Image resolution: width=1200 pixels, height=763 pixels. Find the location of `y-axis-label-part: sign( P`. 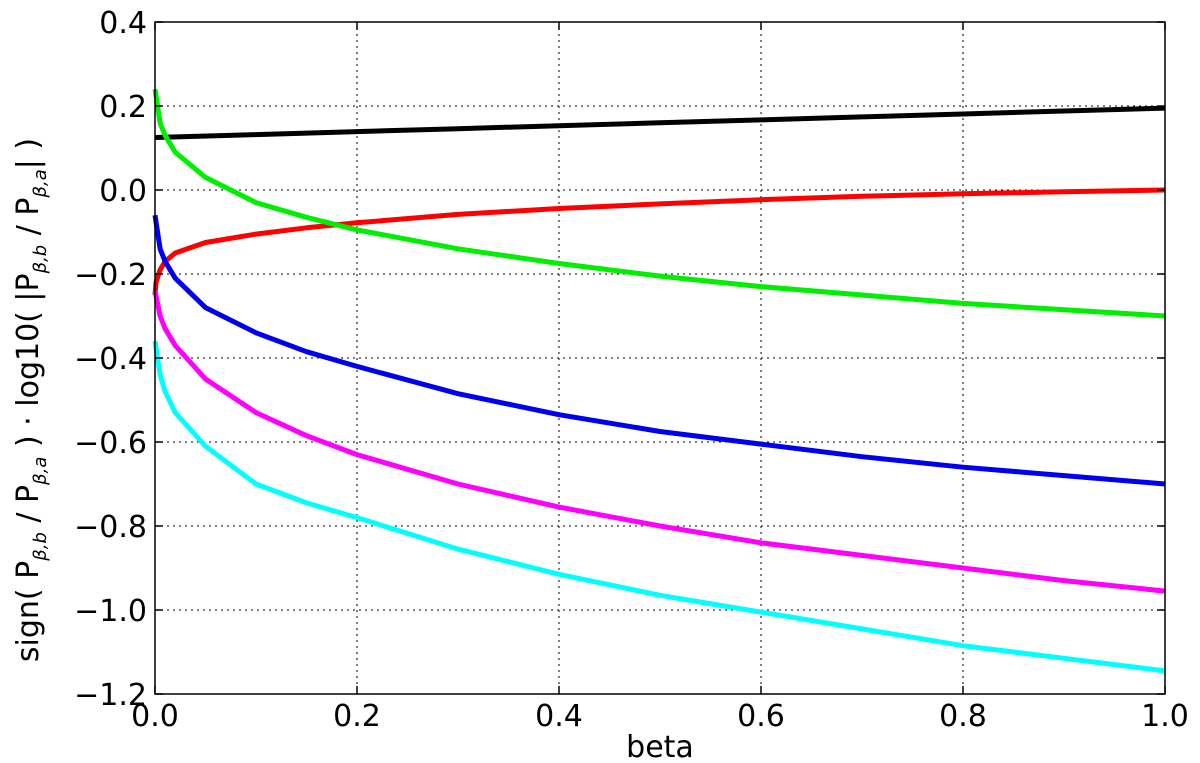

y-axis-label-part: sign( P is located at coordinates (28, 611).